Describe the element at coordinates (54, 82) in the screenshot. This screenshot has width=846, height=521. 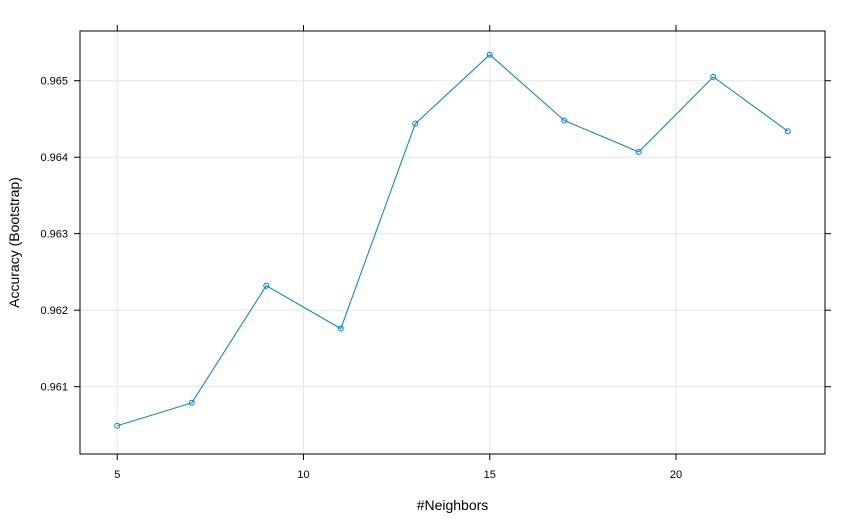
I see `y-tick-label: 0.965` at that location.